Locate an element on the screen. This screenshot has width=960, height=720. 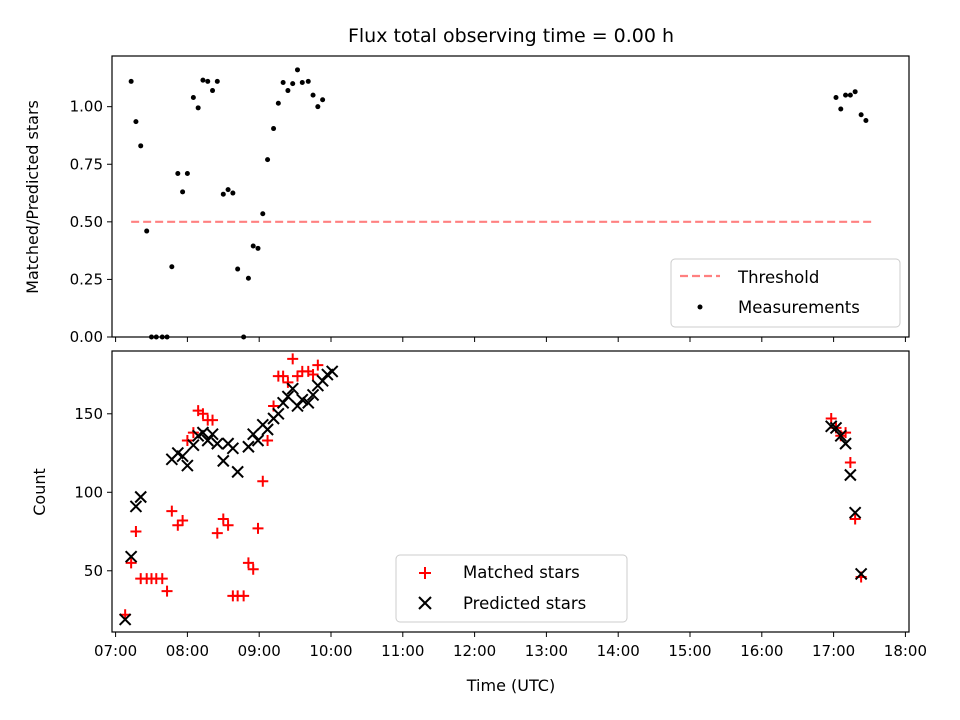
bottom-legend: Matched stars Predicted stars is located at coordinates (511, 588).